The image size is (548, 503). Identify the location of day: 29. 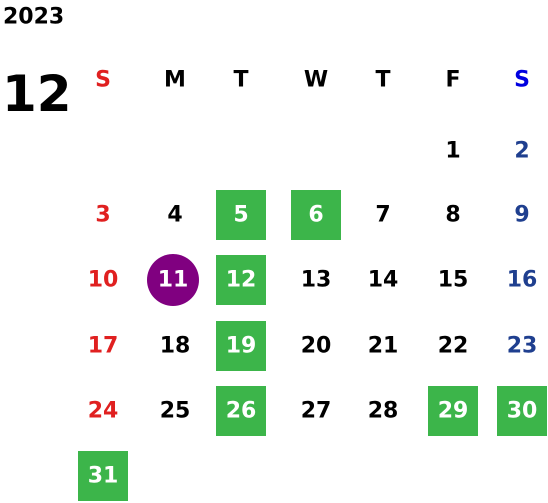
(453, 411).